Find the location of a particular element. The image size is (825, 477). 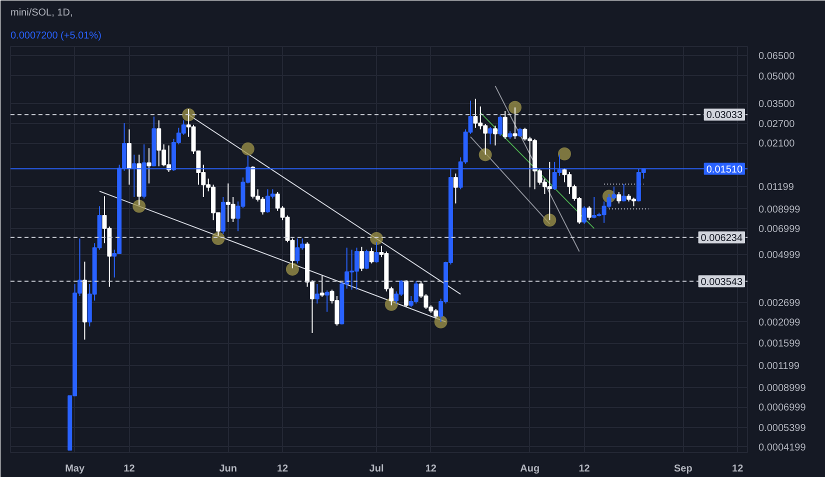

x-tick-label: May is located at coordinates (75, 469).